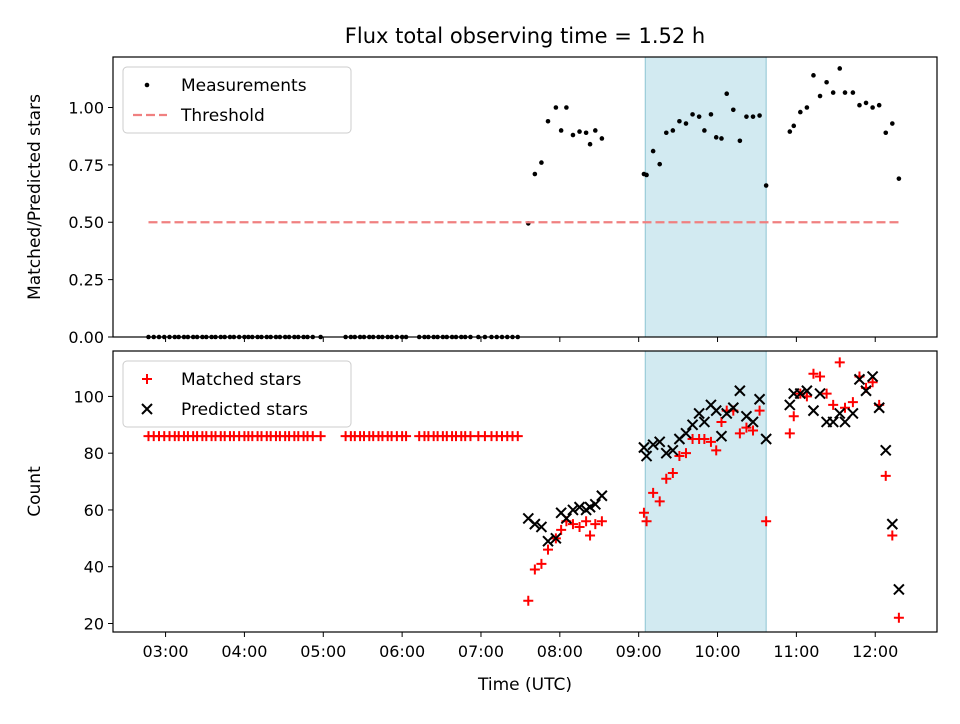 The height and width of the screenshot is (724, 960). What do you see at coordinates (875, 651) in the screenshot?
I see `x-tick-label: 12:00` at bounding box center [875, 651].